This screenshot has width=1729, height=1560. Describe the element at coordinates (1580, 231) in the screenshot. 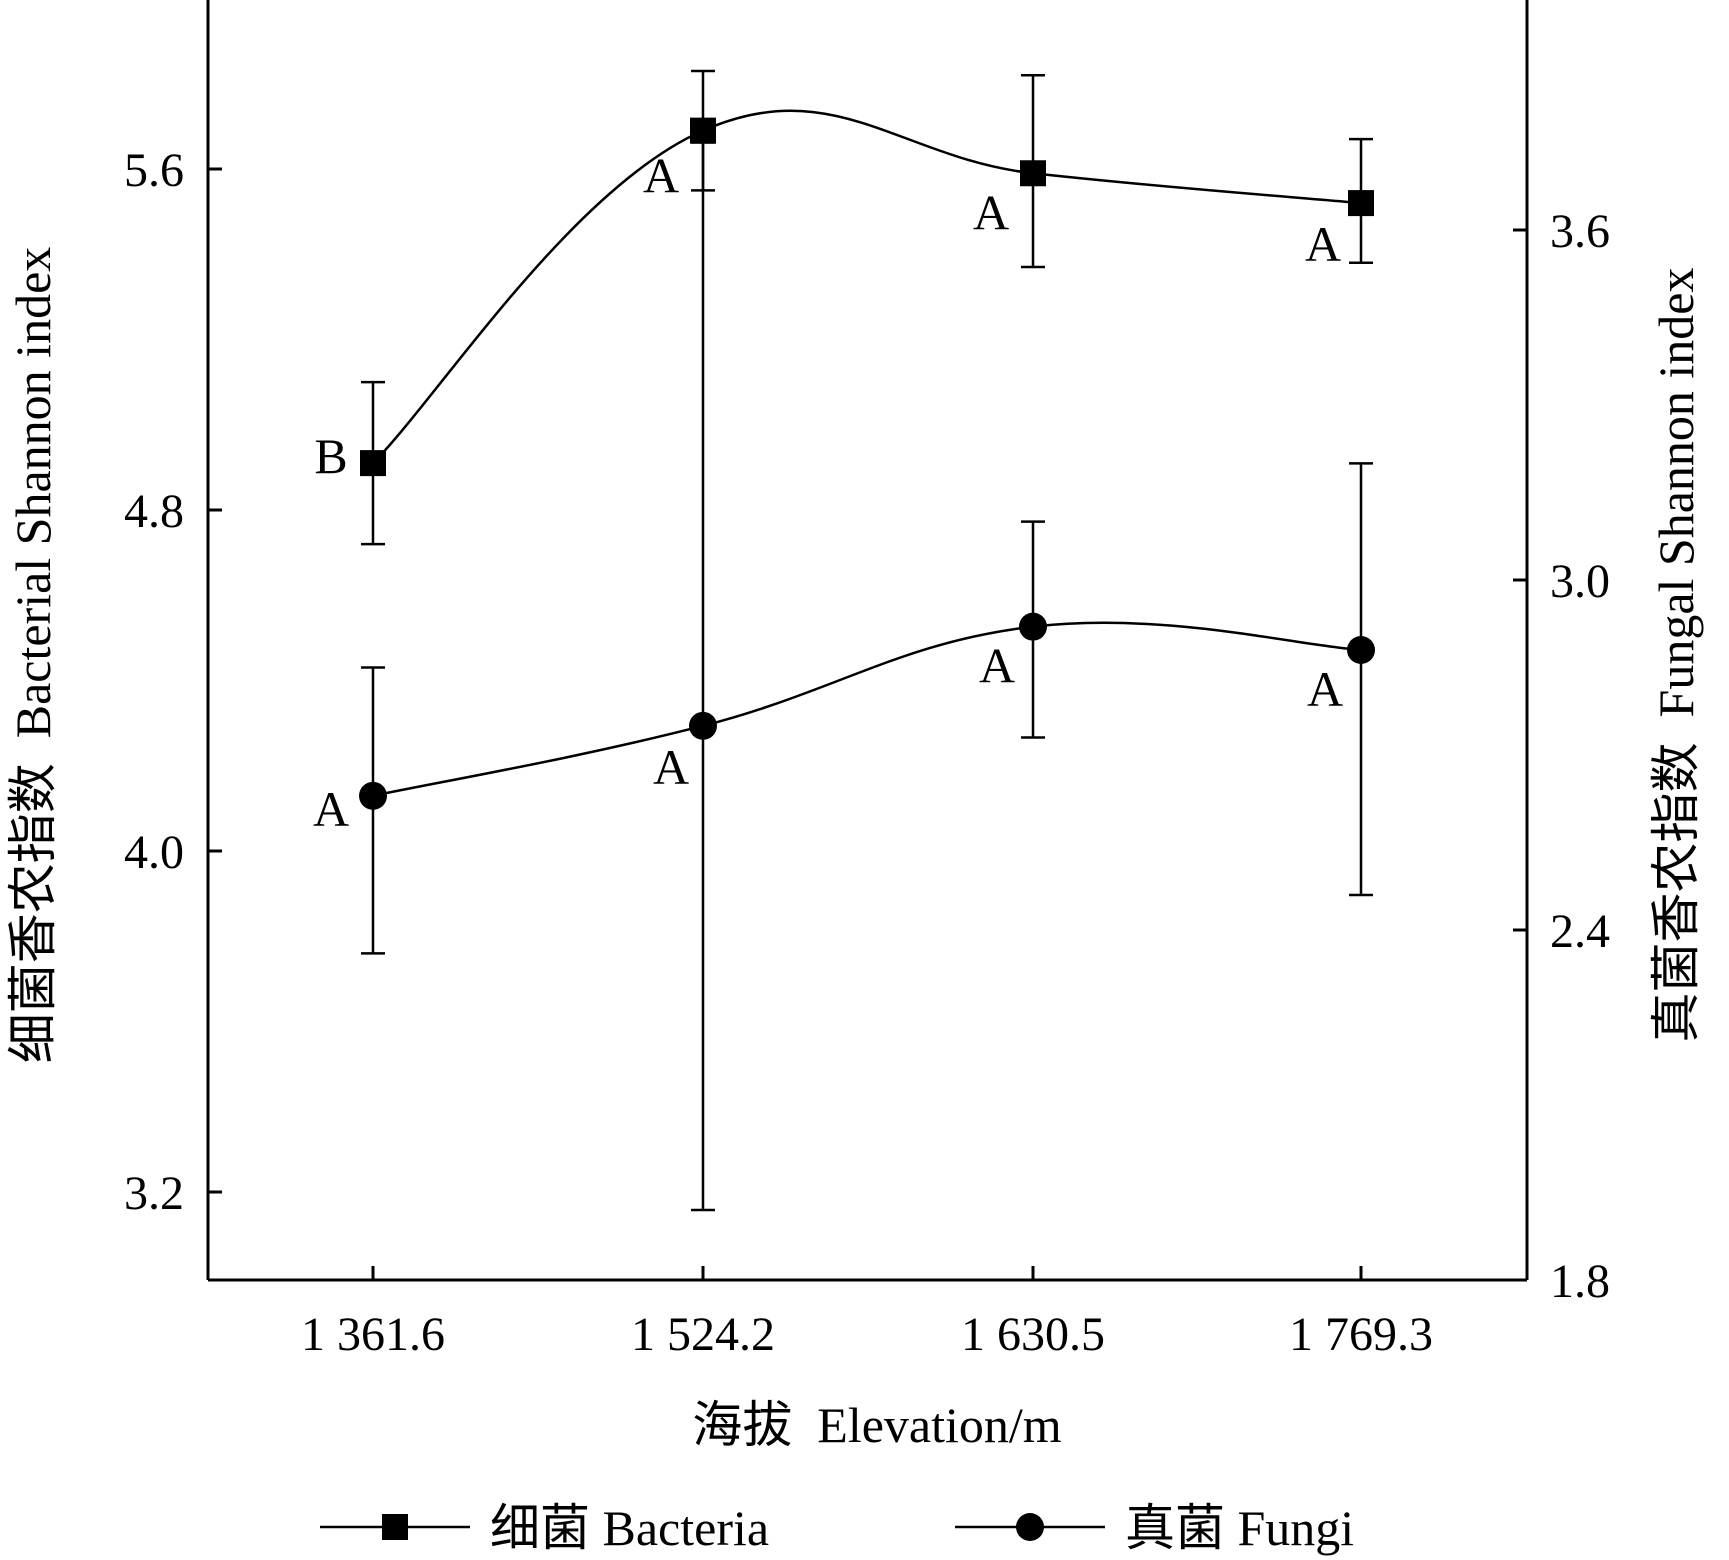

I see `y-tick-label-right: 3.6` at that location.